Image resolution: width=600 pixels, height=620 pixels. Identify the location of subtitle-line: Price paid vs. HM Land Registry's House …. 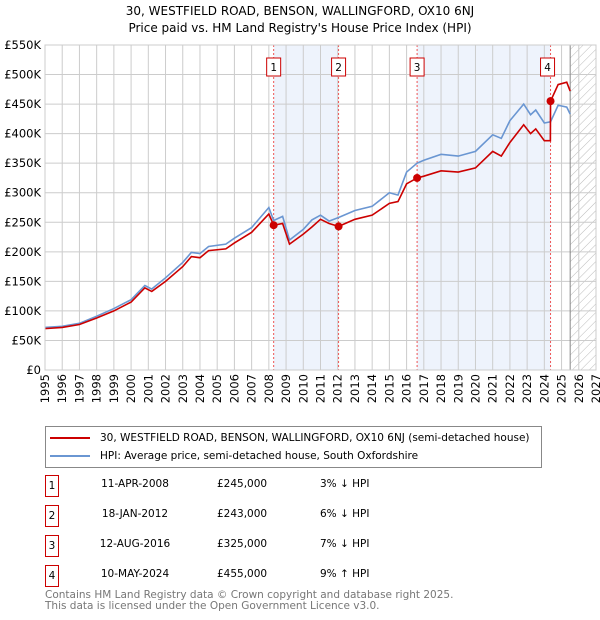
(300, 28).